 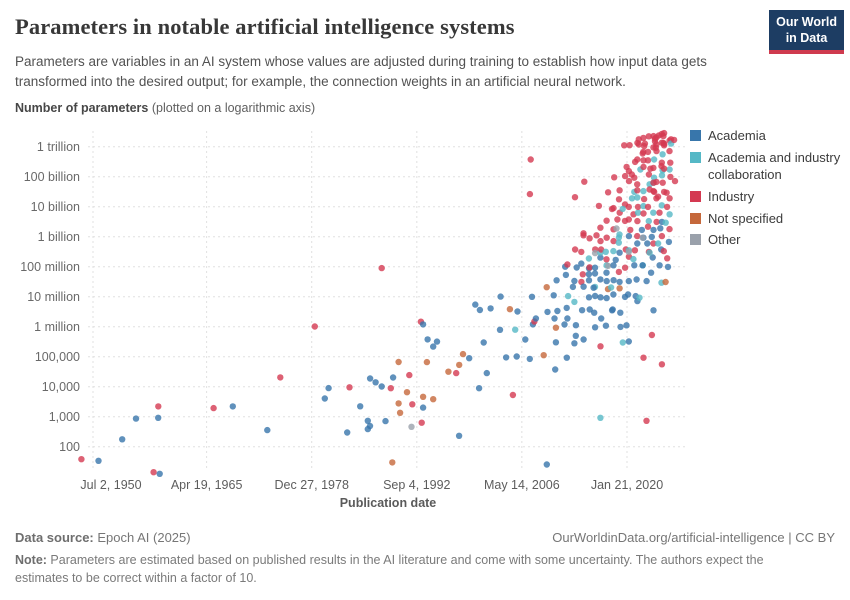 I want to click on owid-logo: Our World in Data, so click(x=806, y=32).